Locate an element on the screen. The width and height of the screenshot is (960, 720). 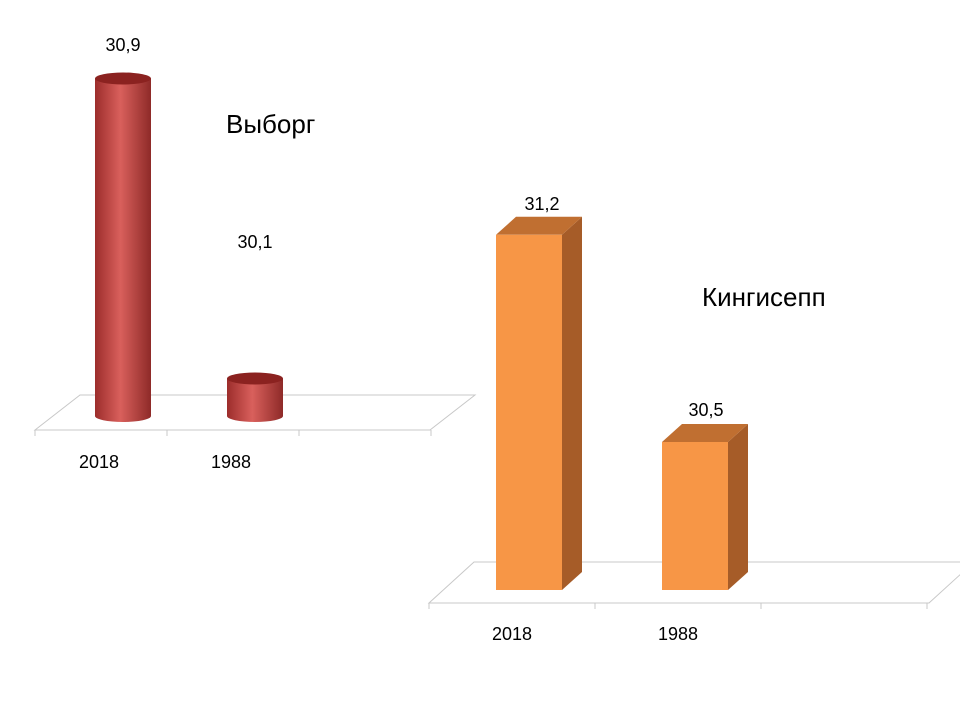
chart2-title: Кингисепп is located at coordinates (764, 297).